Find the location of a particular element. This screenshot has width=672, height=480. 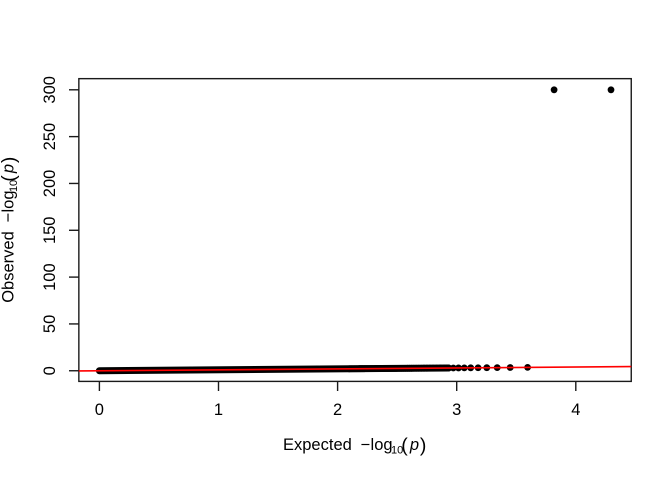

svg-text: 50 is located at coordinates (50, 324).